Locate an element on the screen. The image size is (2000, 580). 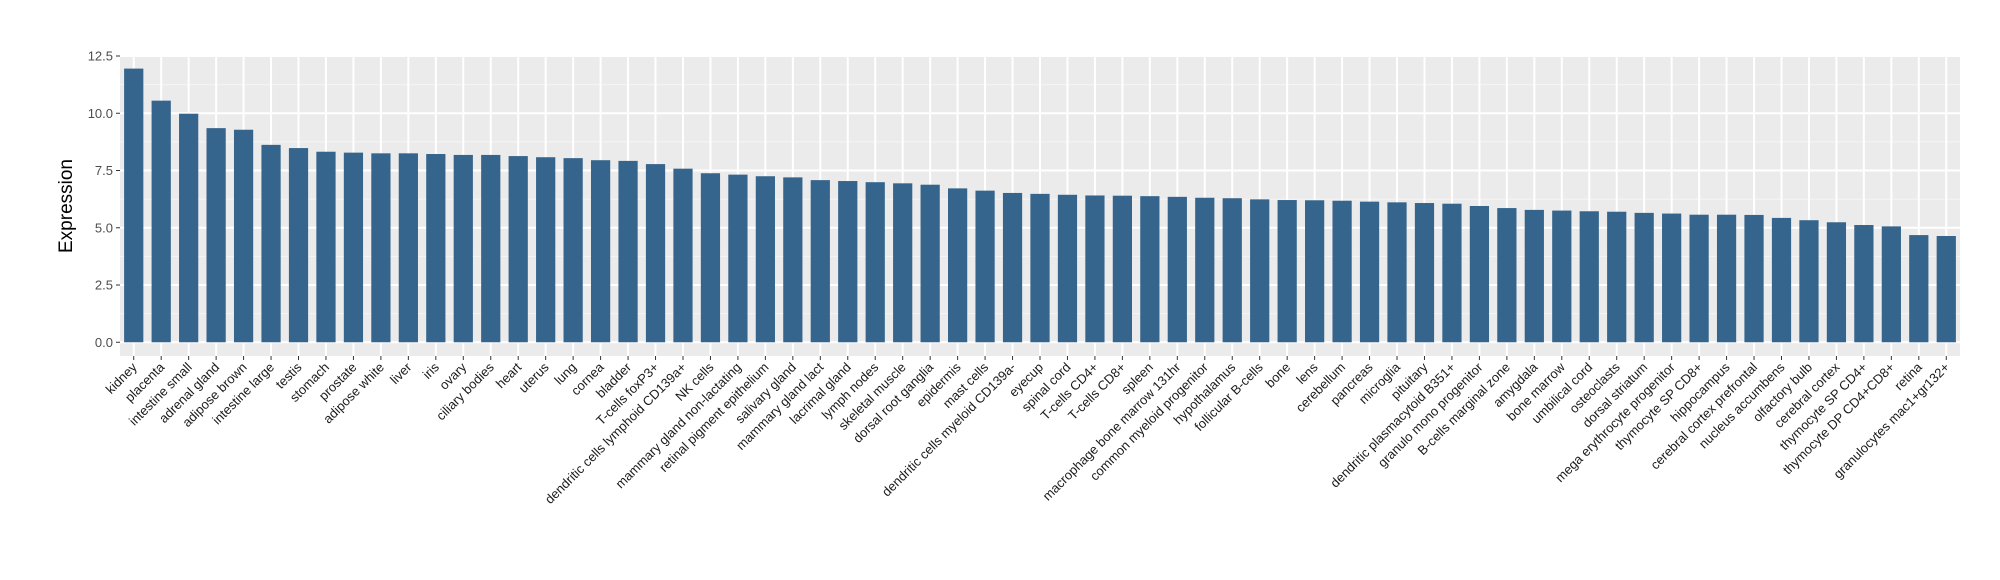
bar-mammary-gland-lact is located at coordinates (820, 261).